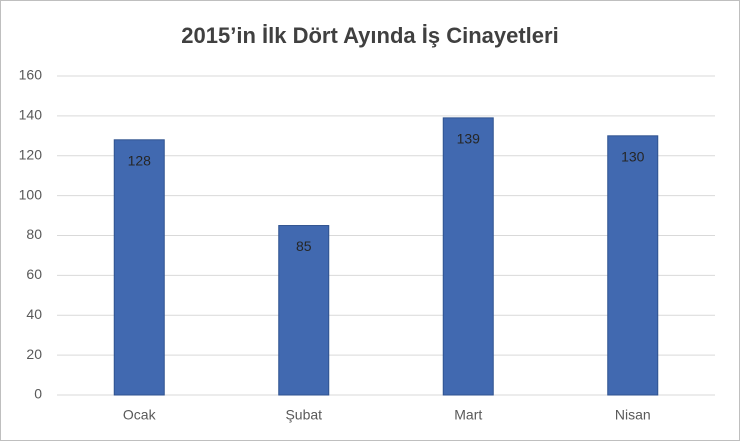  Describe the element at coordinates (468, 415) in the screenshot. I see `x-tick-label: Mart` at that location.